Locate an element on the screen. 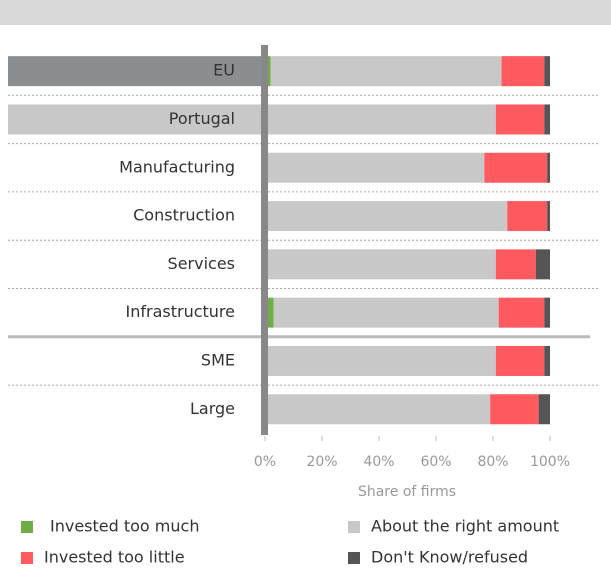  x-tick-label: 40% is located at coordinates (378, 462).